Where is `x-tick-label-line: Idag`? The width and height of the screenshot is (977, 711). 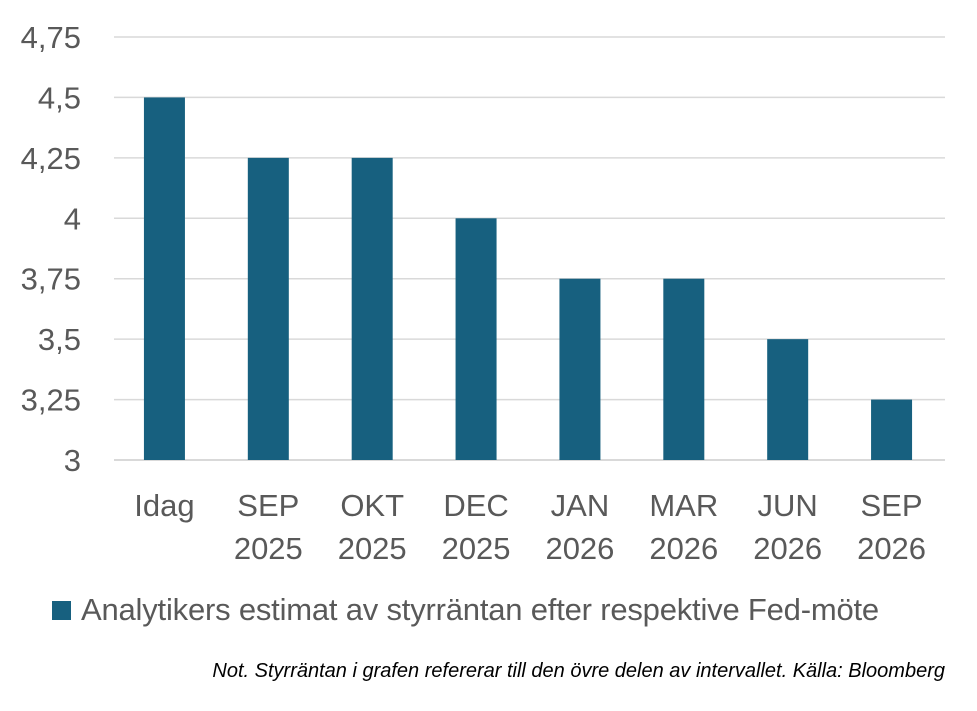
x-tick-label-line: Idag is located at coordinates (164, 505).